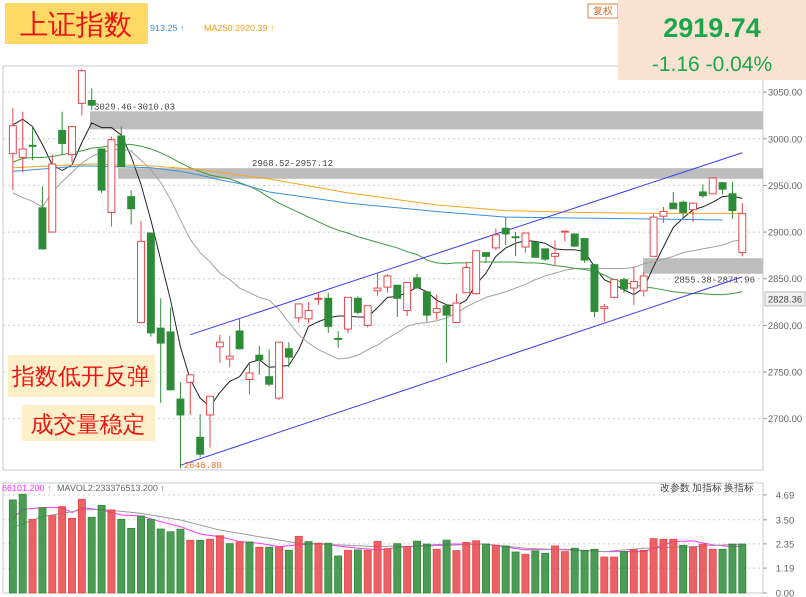  What do you see at coordinates (712, 28) in the screenshot?
I see `text: 2919.74` at bounding box center [712, 28].